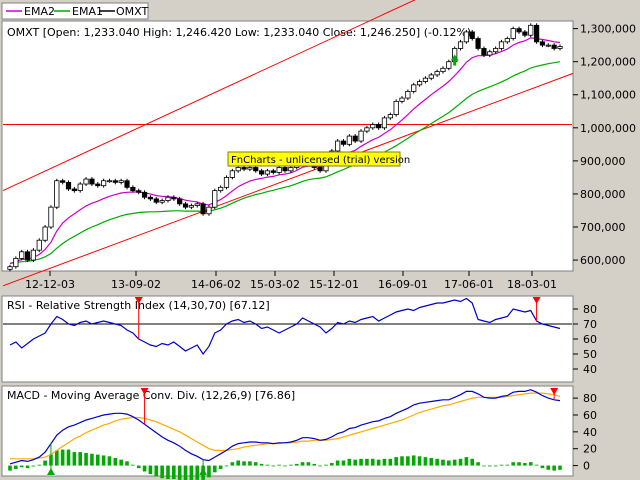  Describe the element at coordinates (532, 284) in the screenshot. I see `price-x-tick-label: 18-03-01` at that location.